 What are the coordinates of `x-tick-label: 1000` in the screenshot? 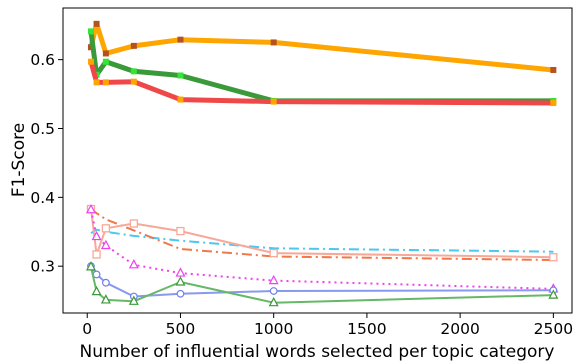 It's located at (273, 329).